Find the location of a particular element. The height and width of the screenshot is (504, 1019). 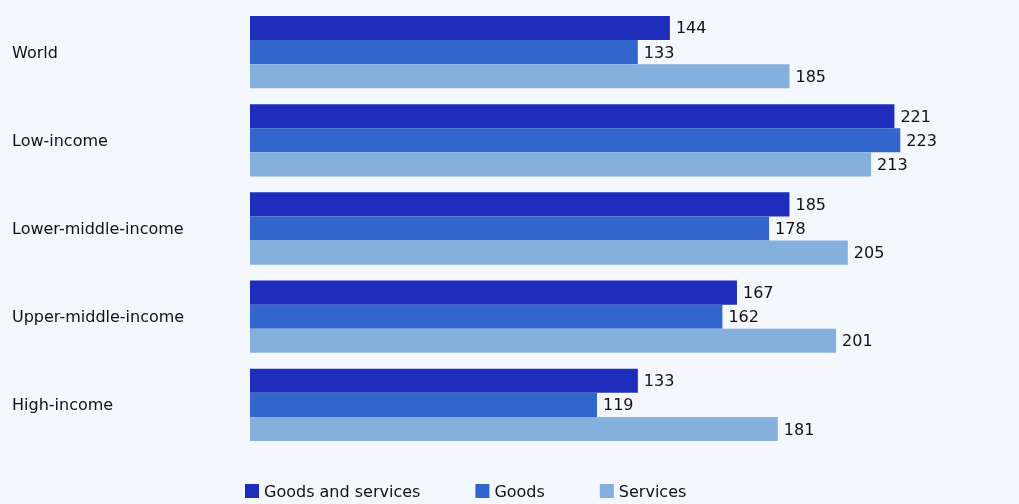

data-label: 178 is located at coordinates (790, 228).